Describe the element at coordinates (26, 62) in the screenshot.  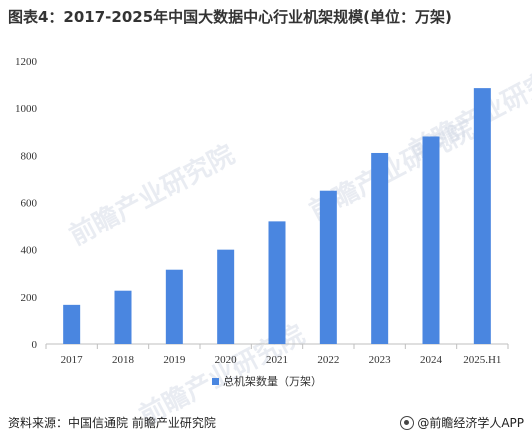
I see `y-tick-label: 1200` at that location.